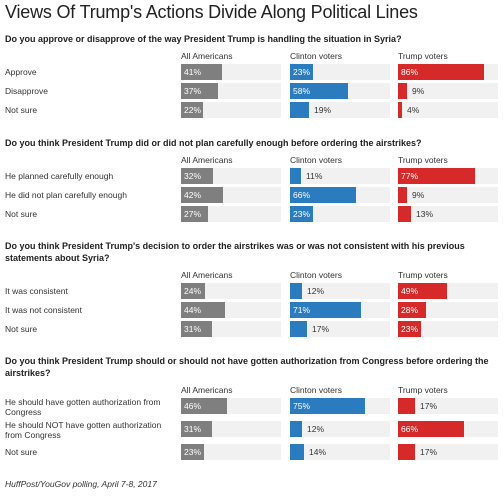  What do you see at coordinates (410, 291) in the screenshot?
I see `data-label: 49%` at bounding box center [410, 291].